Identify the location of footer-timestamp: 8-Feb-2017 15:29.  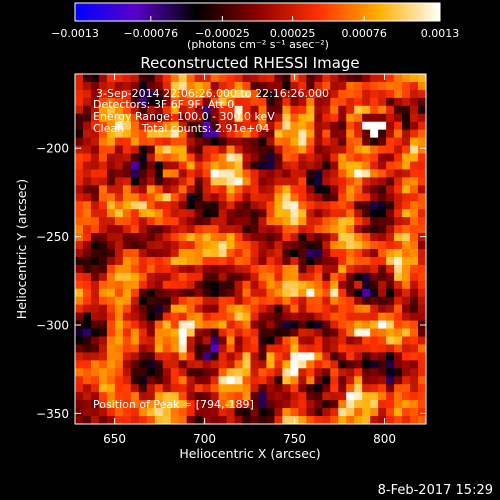
(435, 490).